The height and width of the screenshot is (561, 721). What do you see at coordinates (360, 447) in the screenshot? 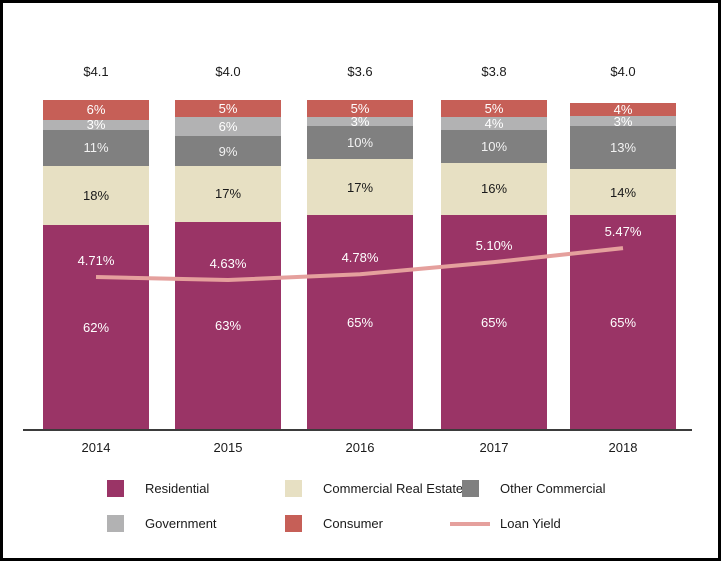
I see `x-tick-label: 2016` at bounding box center [360, 447].